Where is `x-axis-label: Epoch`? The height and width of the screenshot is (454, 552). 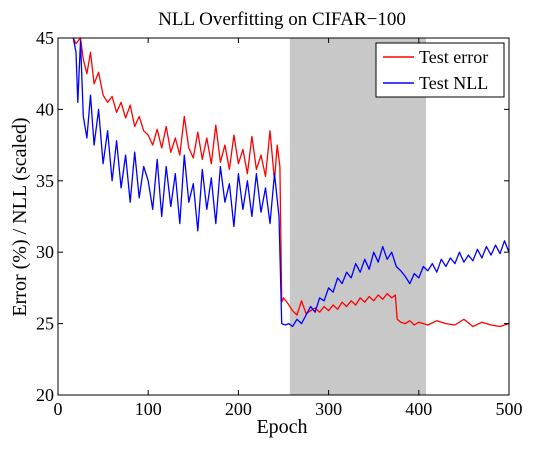 x-axis-label: Epoch is located at coordinates (281, 427).